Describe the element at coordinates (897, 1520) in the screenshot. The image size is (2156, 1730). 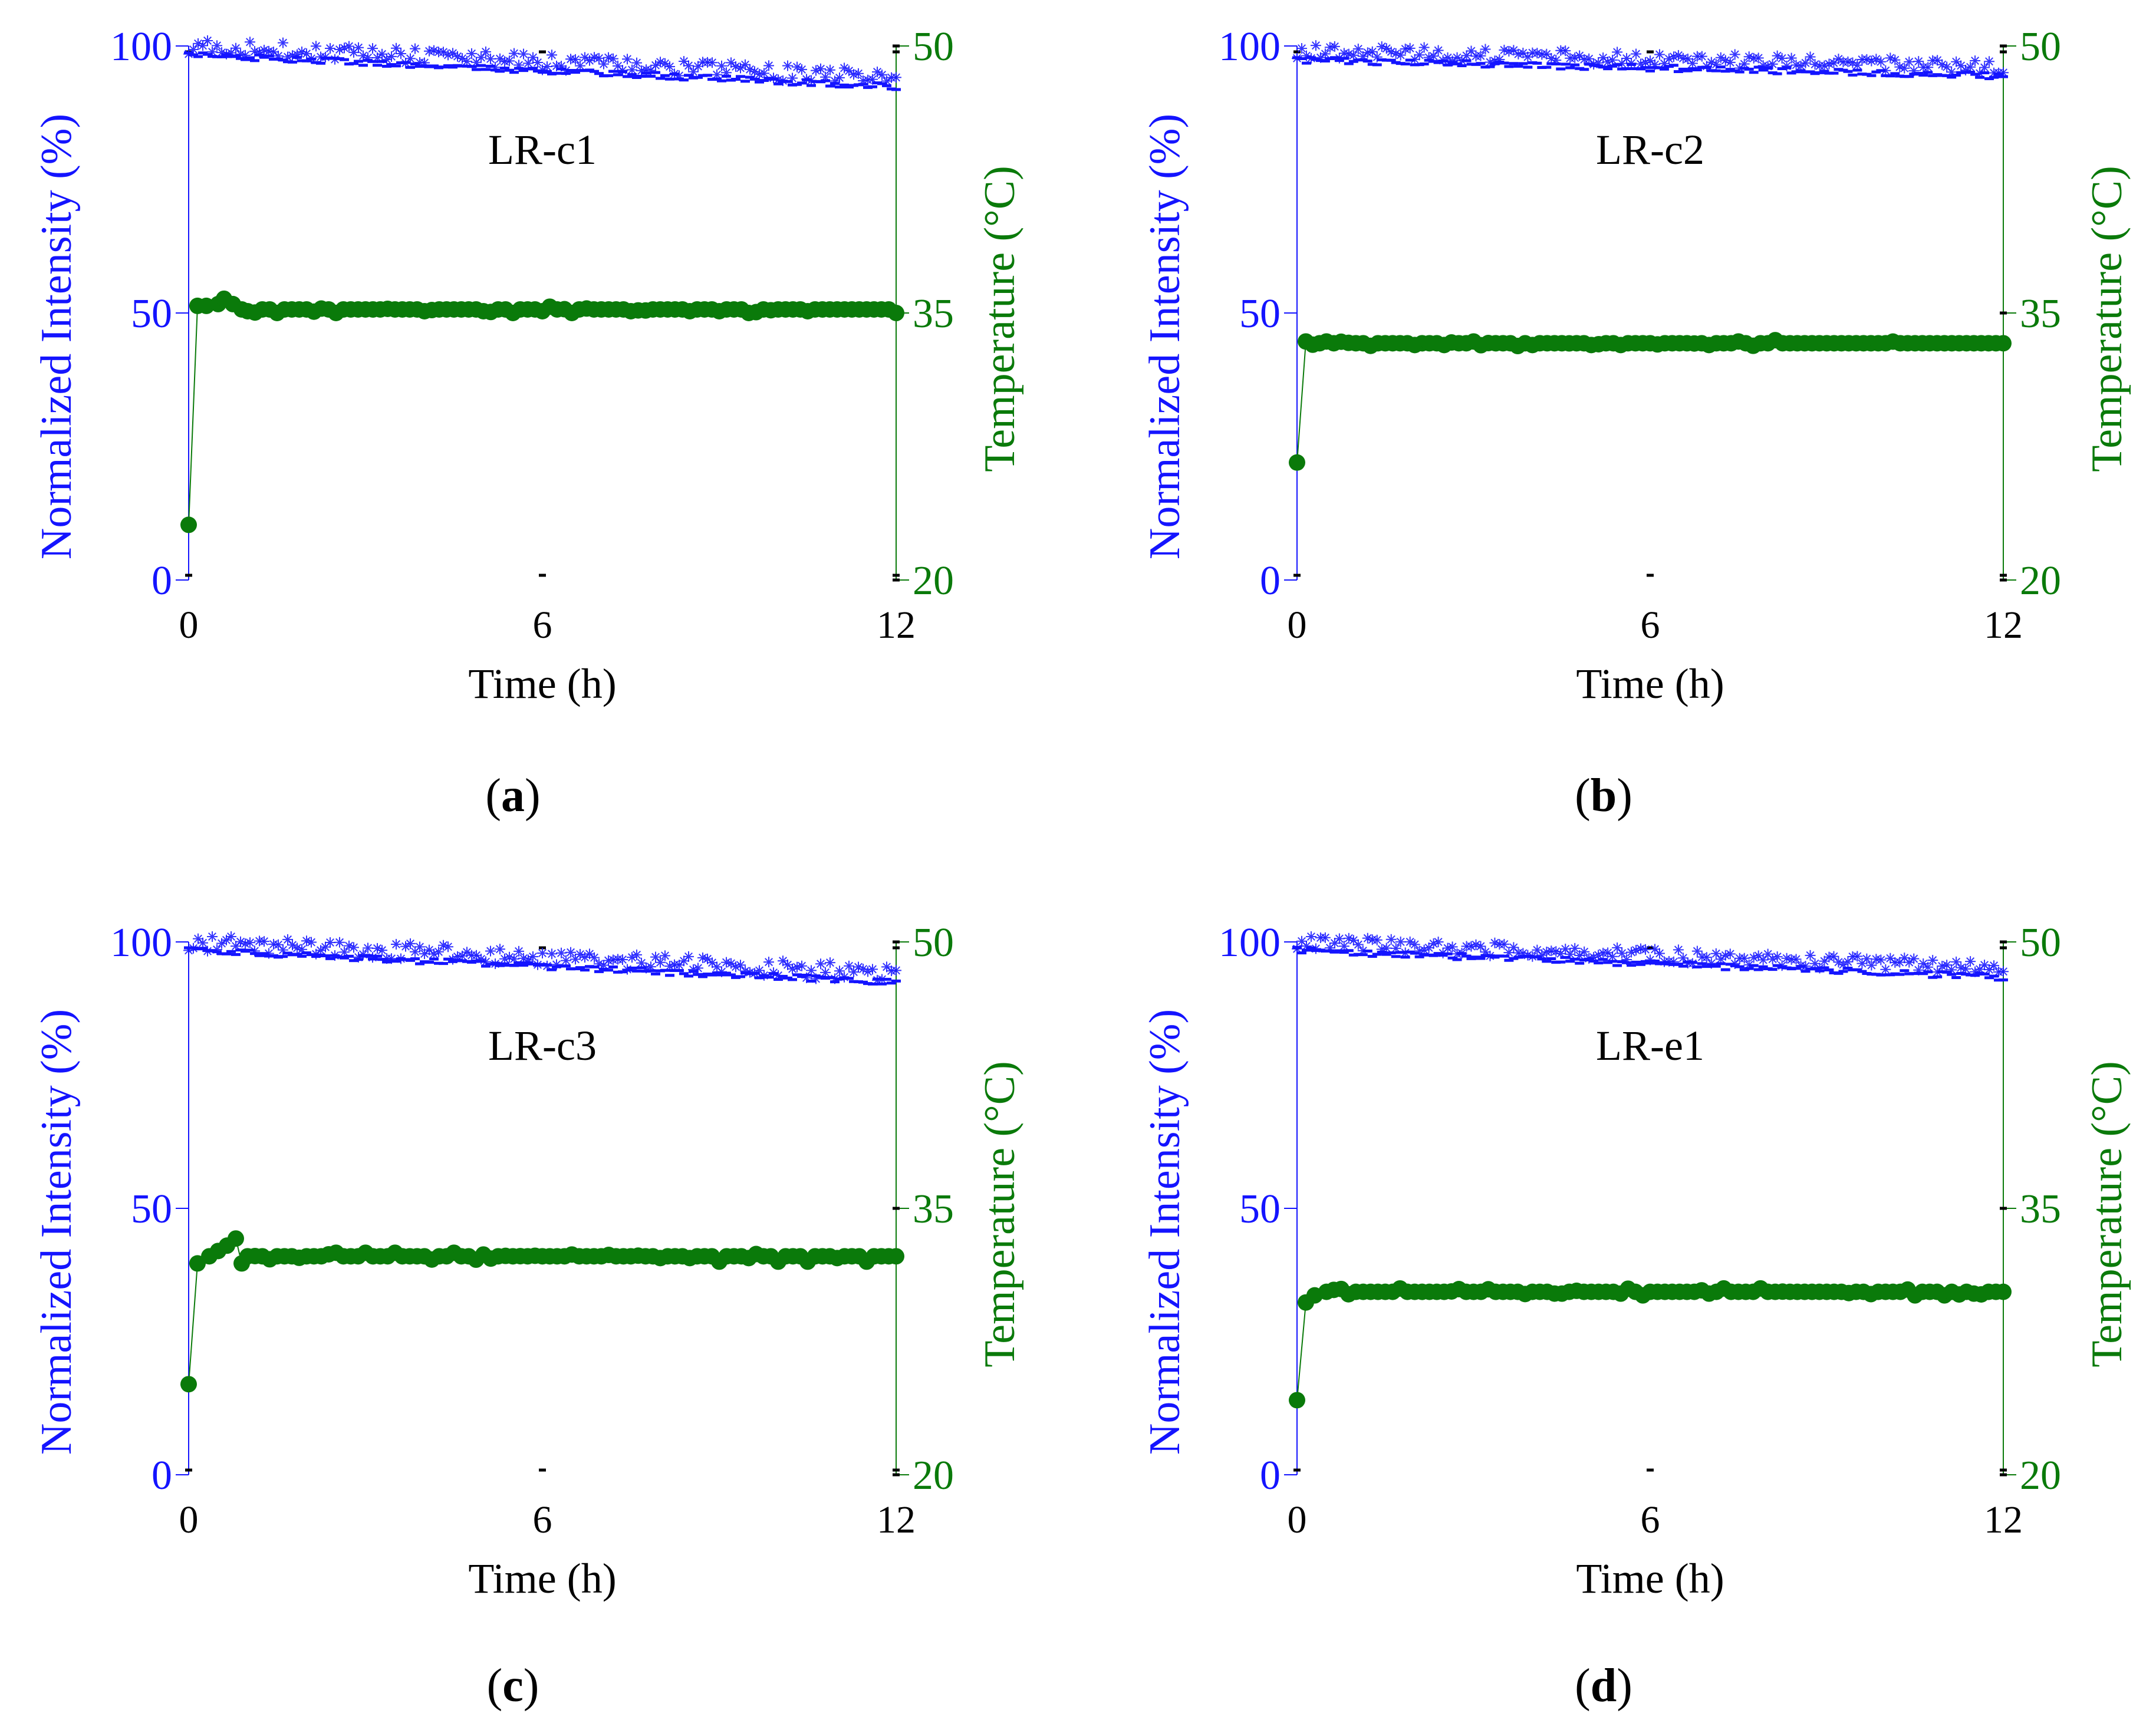
I see `x-tick-label: 12` at that location.